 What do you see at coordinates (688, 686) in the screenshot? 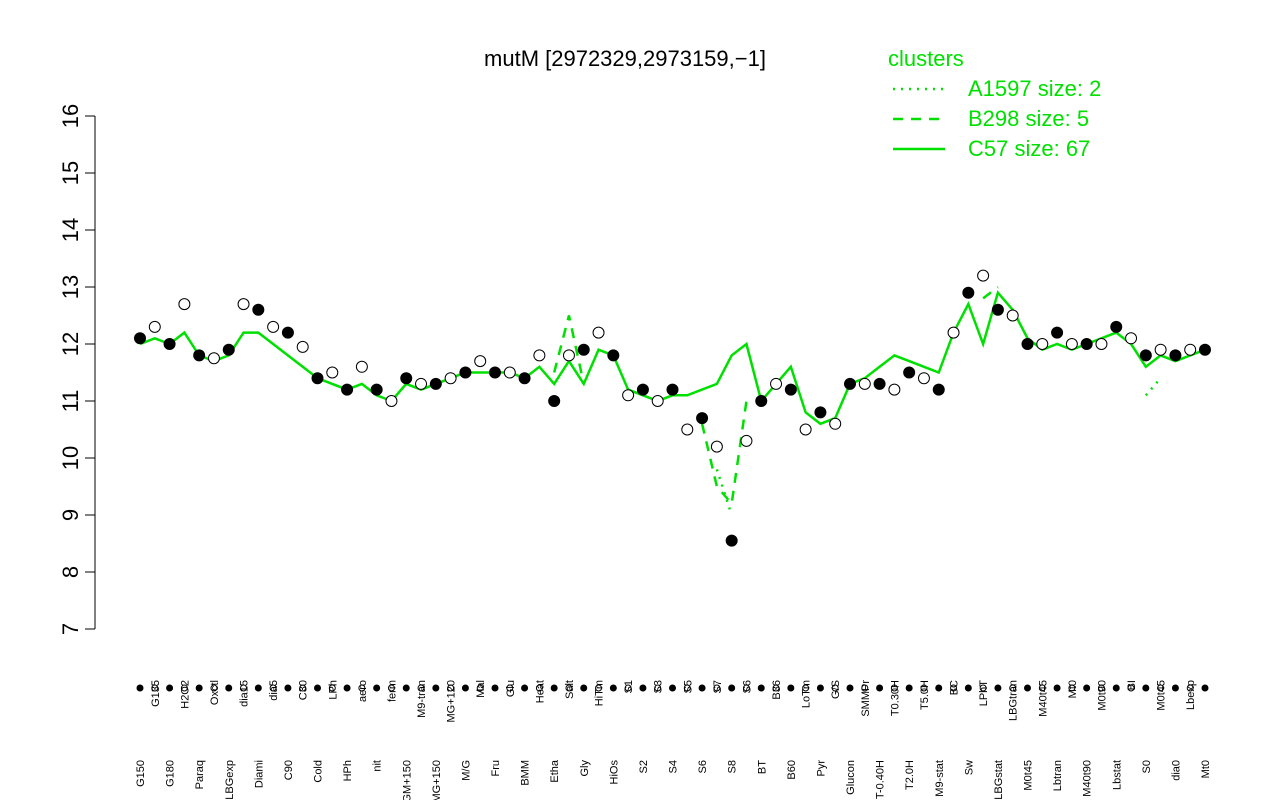
I see `x-tick-label: S5` at bounding box center [688, 686].